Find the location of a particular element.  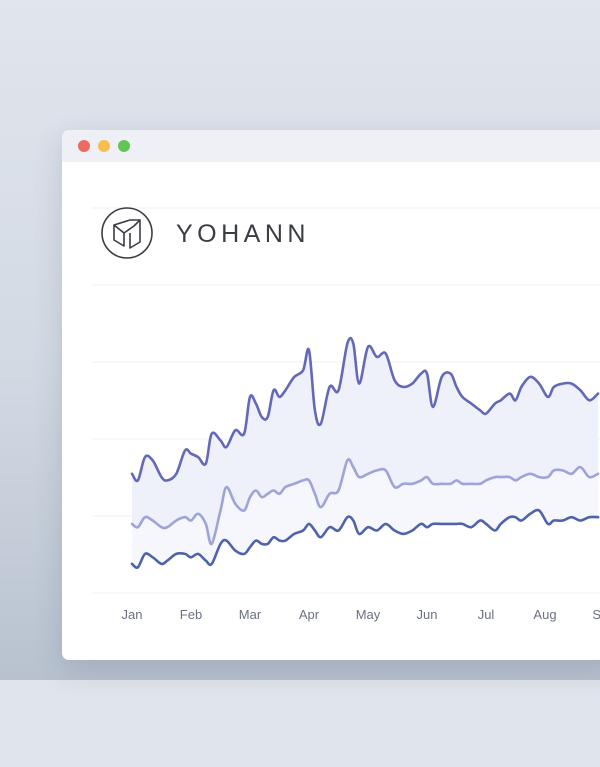

x-tick-label-jun: Jun is located at coordinates (427, 614).